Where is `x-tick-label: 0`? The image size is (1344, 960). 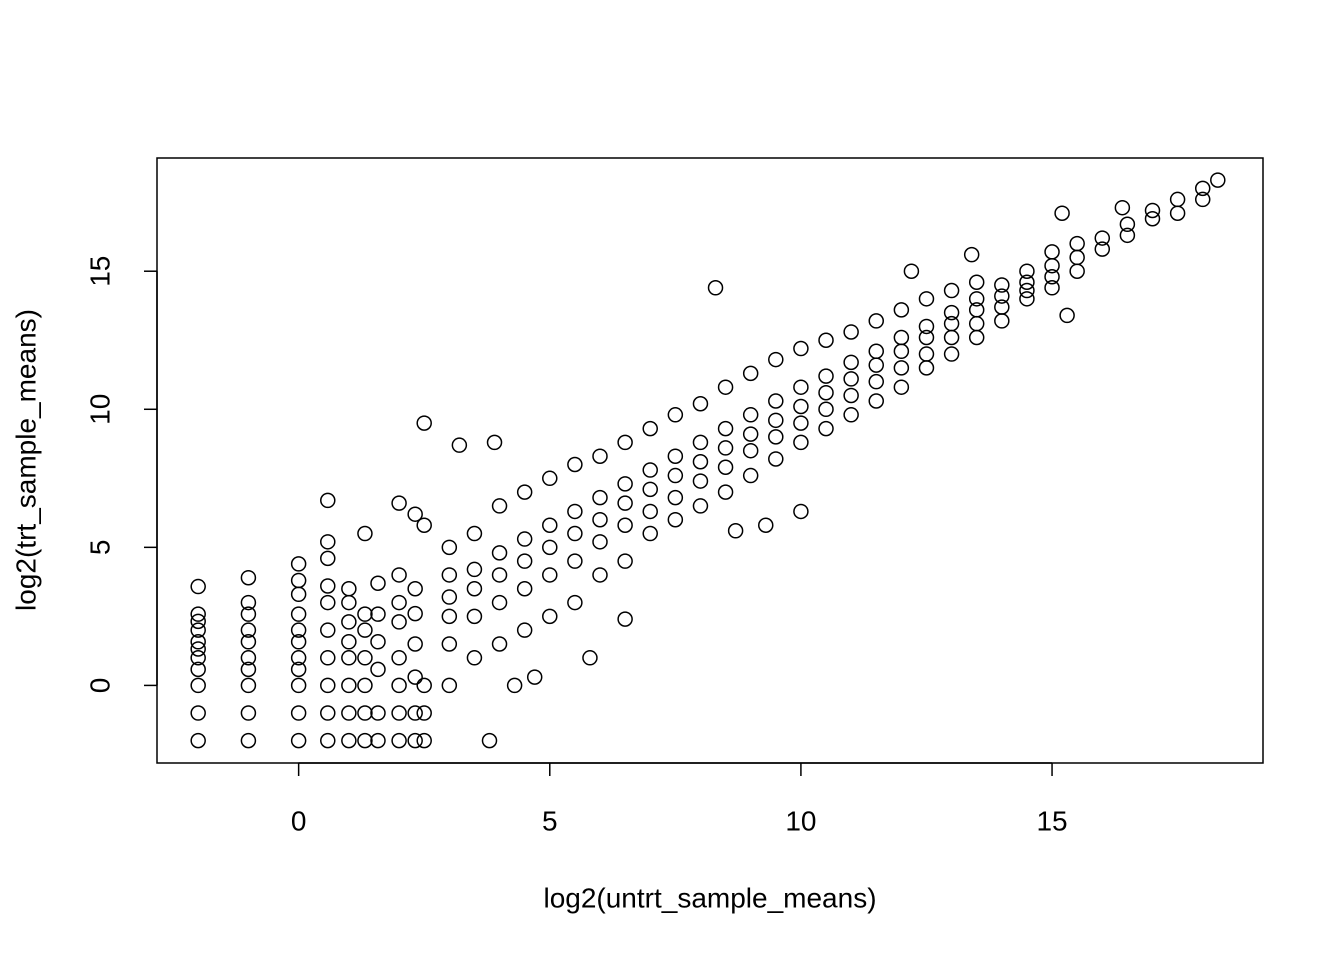 x-tick-label: 0 is located at coordinates (299, 820).